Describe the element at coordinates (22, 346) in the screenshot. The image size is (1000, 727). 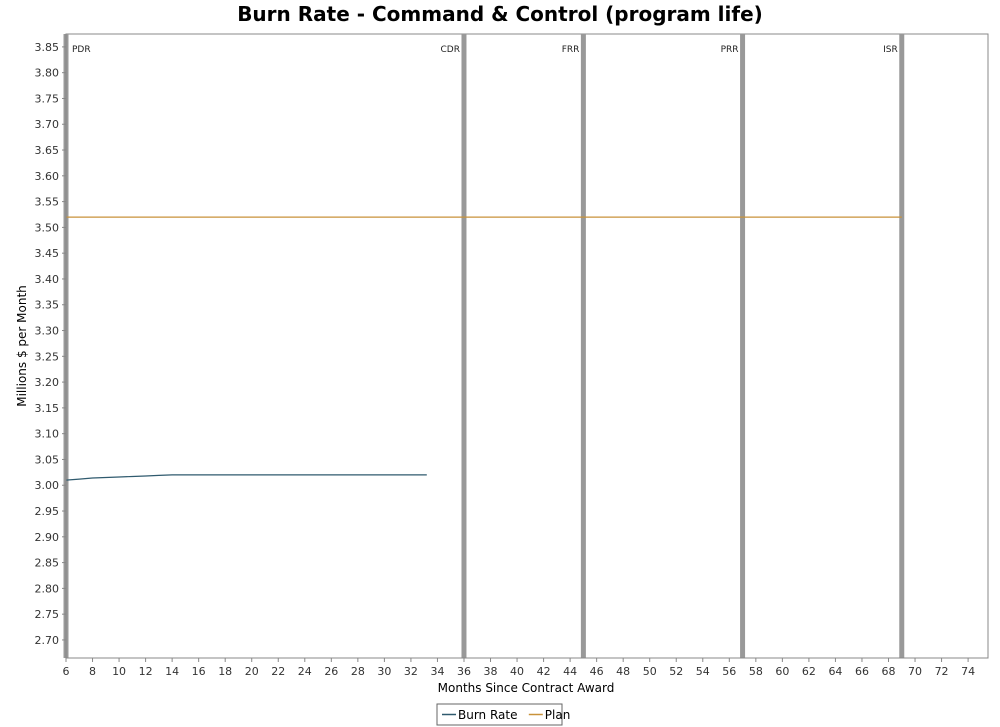
I see `y-axis-title: Millions $ per Month` at that location.